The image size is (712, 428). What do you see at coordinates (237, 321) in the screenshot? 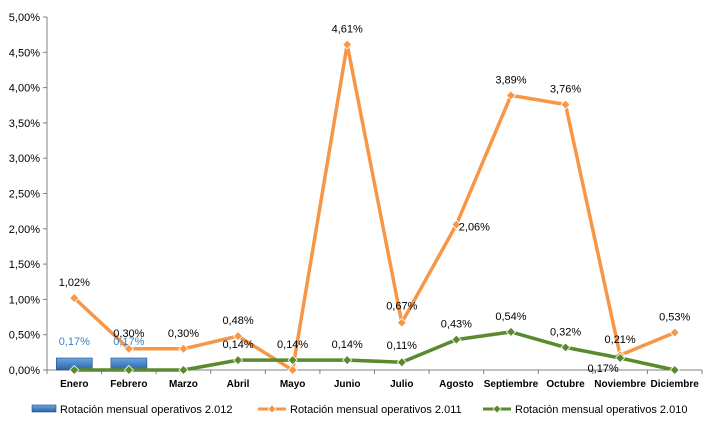
I see `data-label: 0,48%` at bounding box center [237, 321].